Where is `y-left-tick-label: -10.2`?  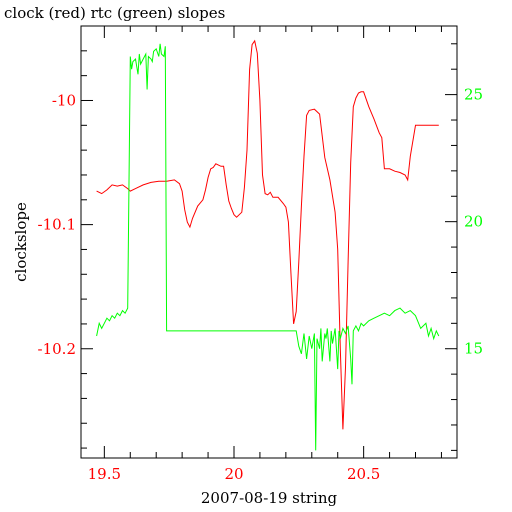 y-left-tick-label: -10.2 is located at coordinates (57, 349).